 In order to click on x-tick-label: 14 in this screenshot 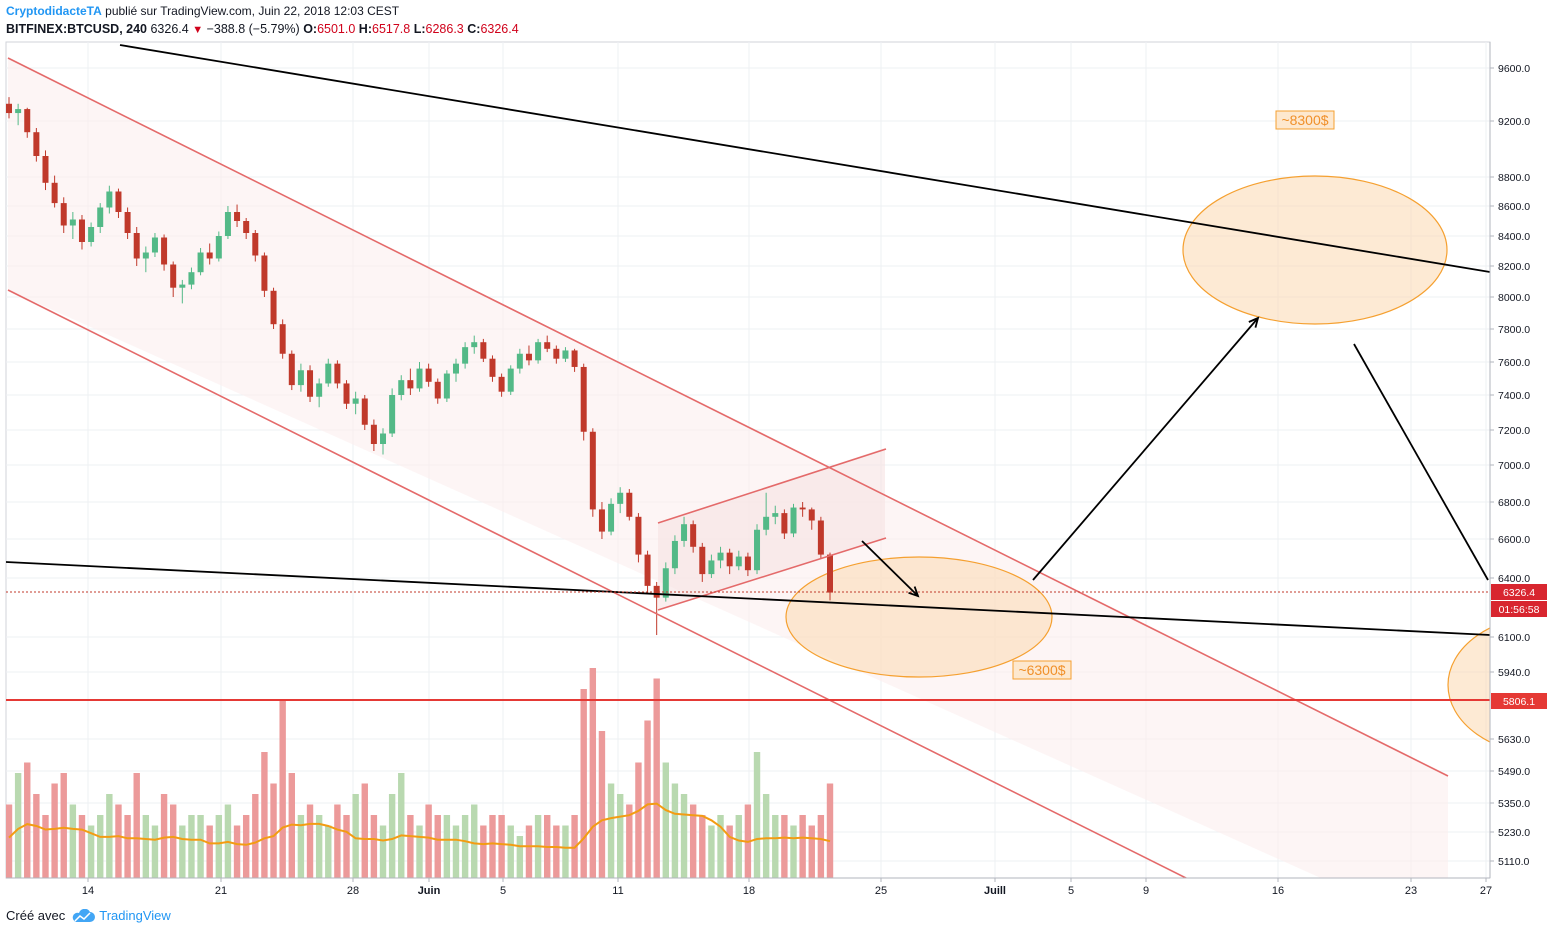, I will do `click(88, 891)`.